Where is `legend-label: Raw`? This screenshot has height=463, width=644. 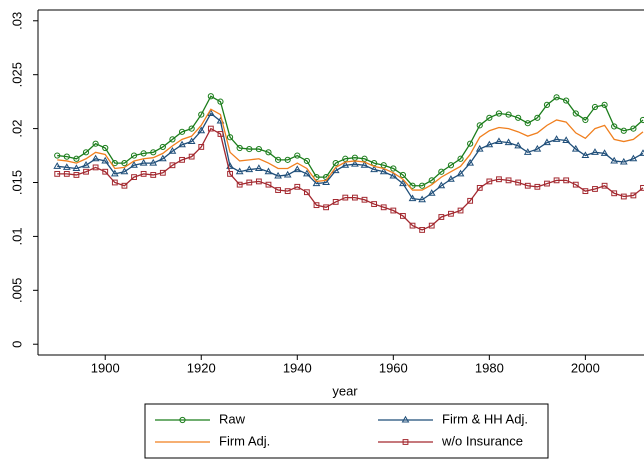 legend-label: Raw is located at coordinates (232, 418).